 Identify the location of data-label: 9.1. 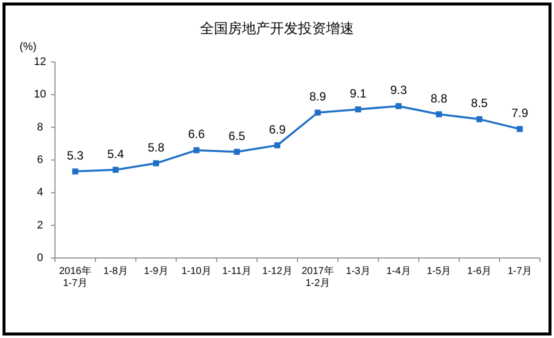
(358, 93).